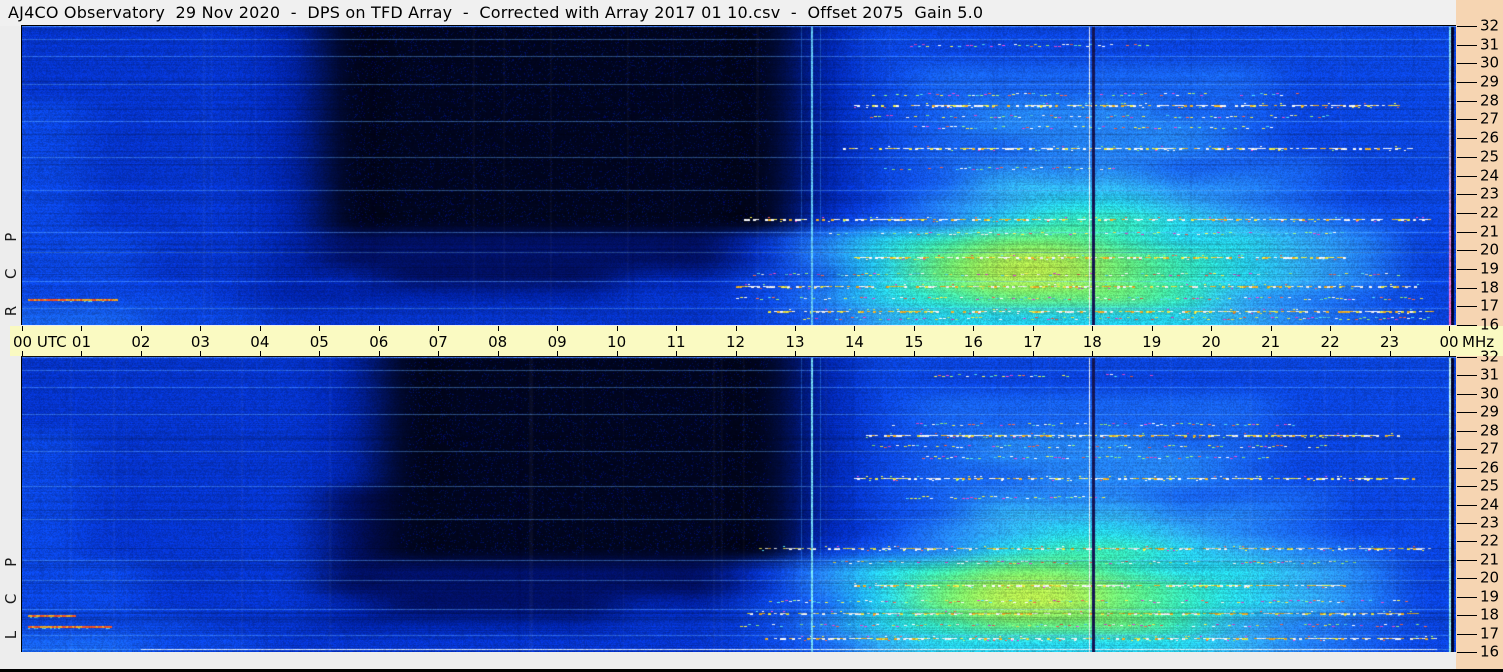 The width and height of the screenshot is (1503, 672). Describe the element at coordinates (1490, 651) in the screenshot. I see `freq-label: 16` at that location.